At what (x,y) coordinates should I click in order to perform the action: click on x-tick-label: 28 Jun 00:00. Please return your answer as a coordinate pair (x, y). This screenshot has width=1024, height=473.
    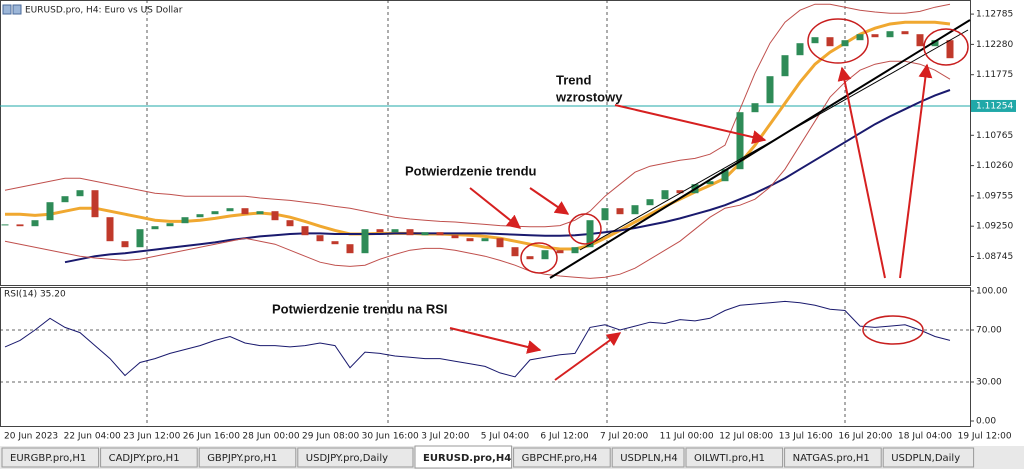
    Looking at the image, I should click on (270, 437).